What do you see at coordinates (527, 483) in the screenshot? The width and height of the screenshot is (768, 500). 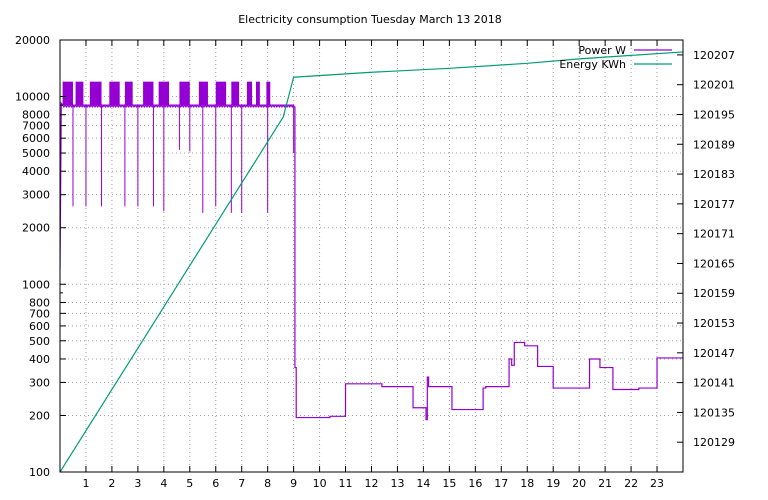 I see `x-tick-label: 18` at bounding box center [527, 483].